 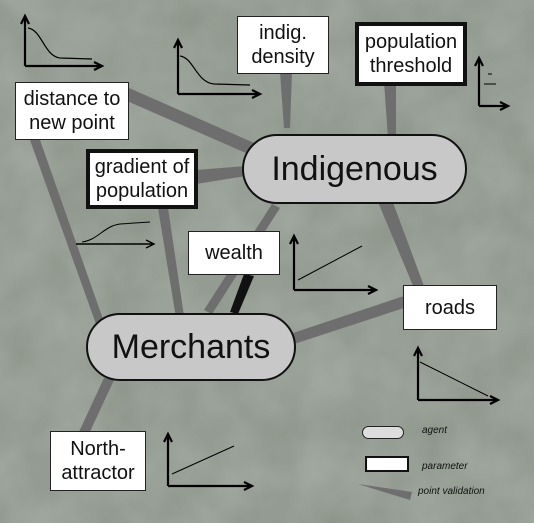 What do you see at coordinates (98, 461) in the screenshot?
I see `param-north-attractor: North- attractor` at bounding box center [98, 461].